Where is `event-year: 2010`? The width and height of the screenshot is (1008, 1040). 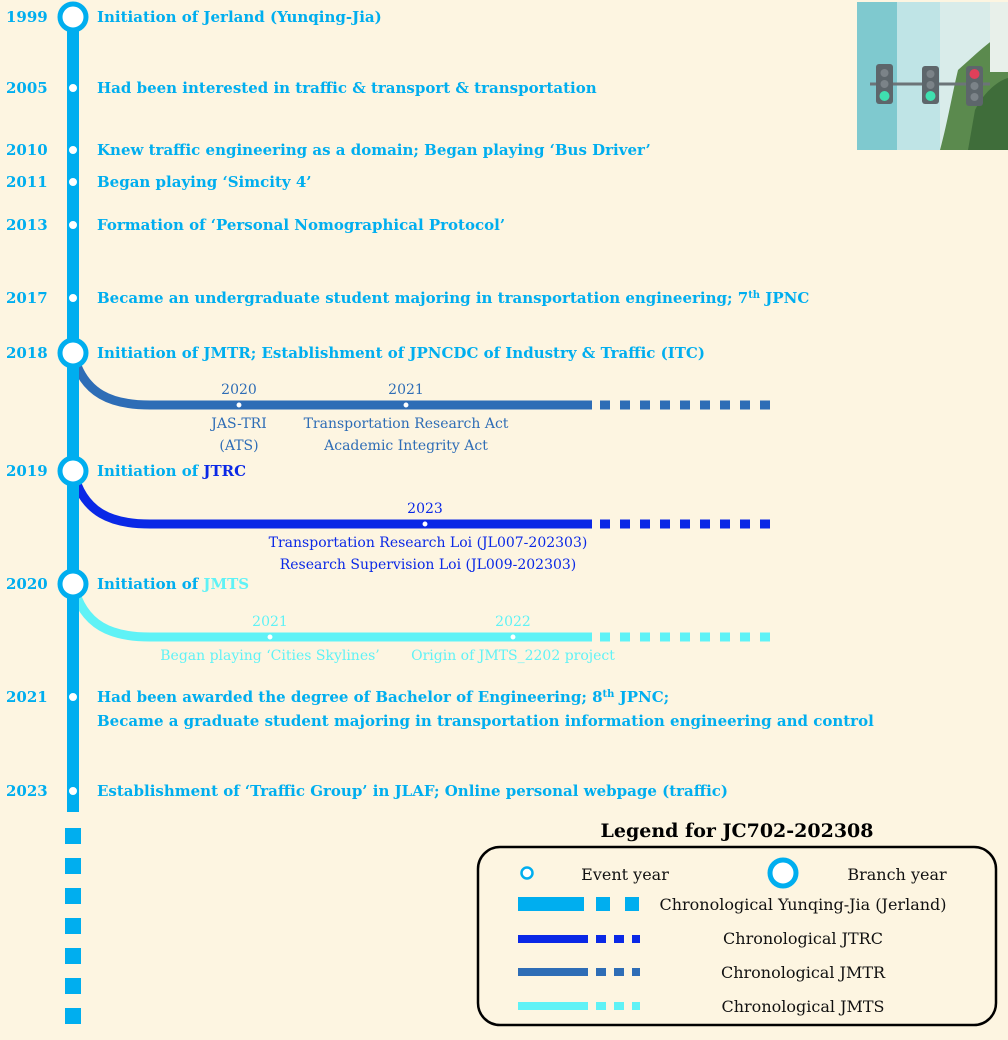 event-year: 2010 is located at coordinates (27, 150).